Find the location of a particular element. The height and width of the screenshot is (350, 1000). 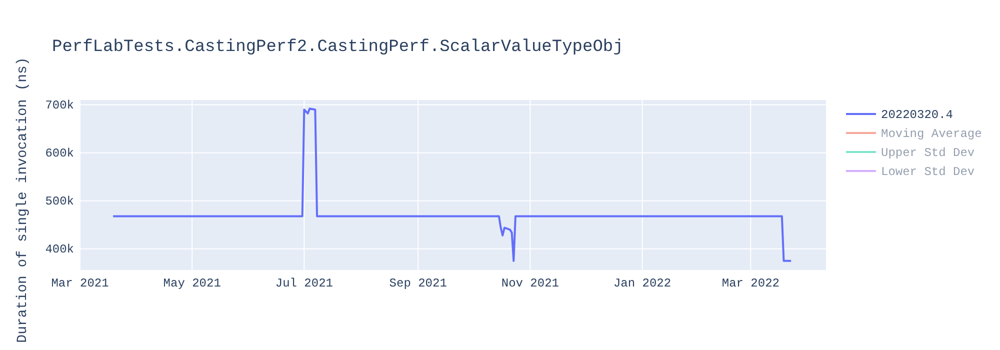

x-tick-label: Jul 2021 is located at coordinates (304, 283).